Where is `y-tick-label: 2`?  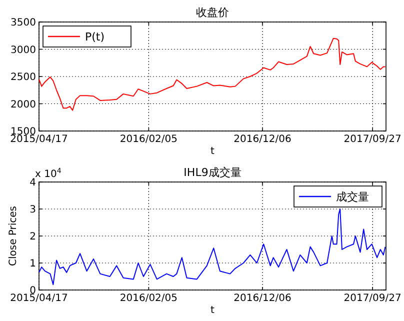 y-tick-label: 2 is located at coordinates (33, 237).